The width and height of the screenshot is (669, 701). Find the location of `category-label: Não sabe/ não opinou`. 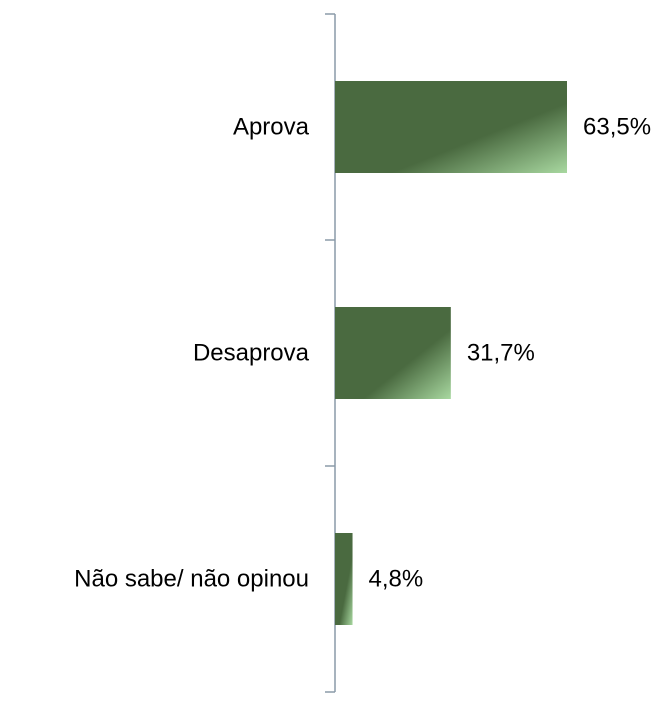

category-label: Não sabe/ não opinou is located at coordinates (191, 579).